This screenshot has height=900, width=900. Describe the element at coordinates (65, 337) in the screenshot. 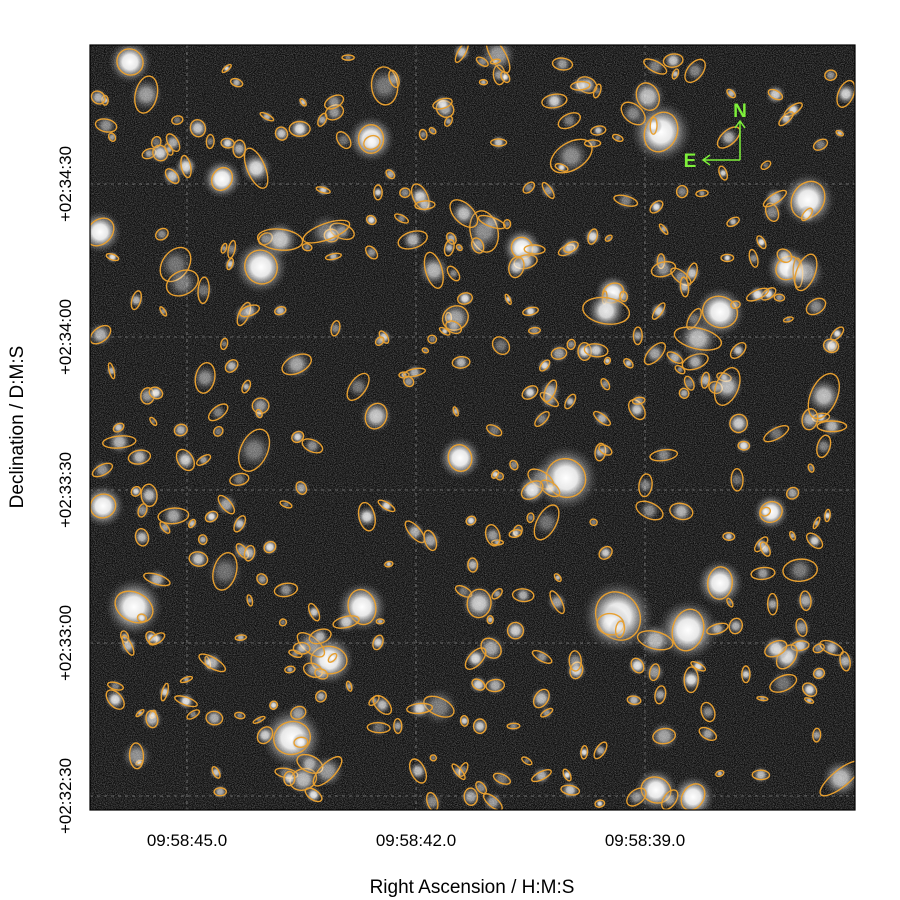

I see `y-tick-label: +02:34:00` at that location.